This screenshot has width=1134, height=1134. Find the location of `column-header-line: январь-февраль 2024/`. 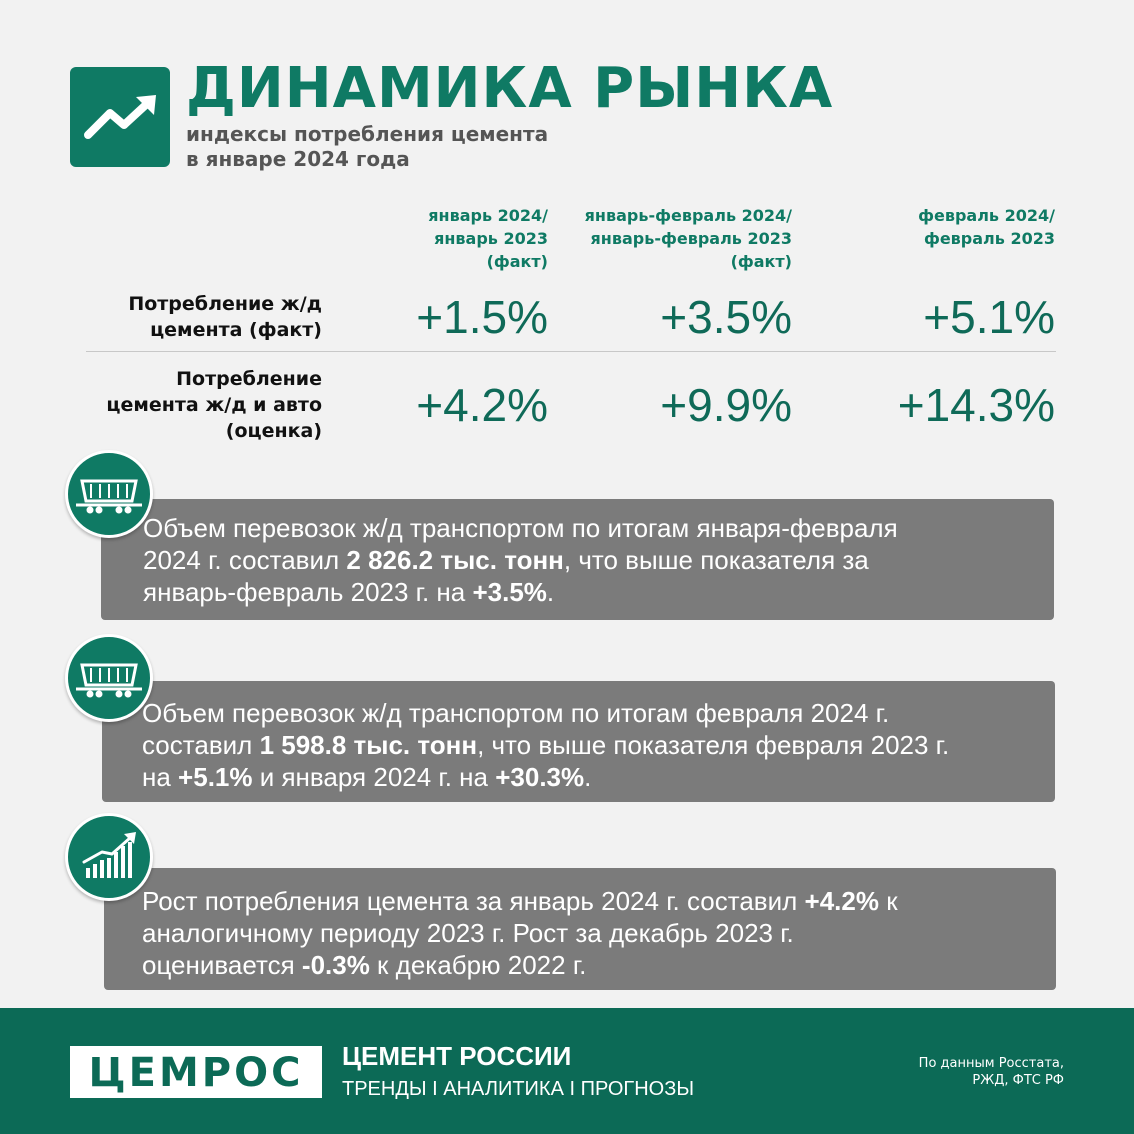

column-header-line: январь-февраль 2024/ is located at coordinates (688, 215).